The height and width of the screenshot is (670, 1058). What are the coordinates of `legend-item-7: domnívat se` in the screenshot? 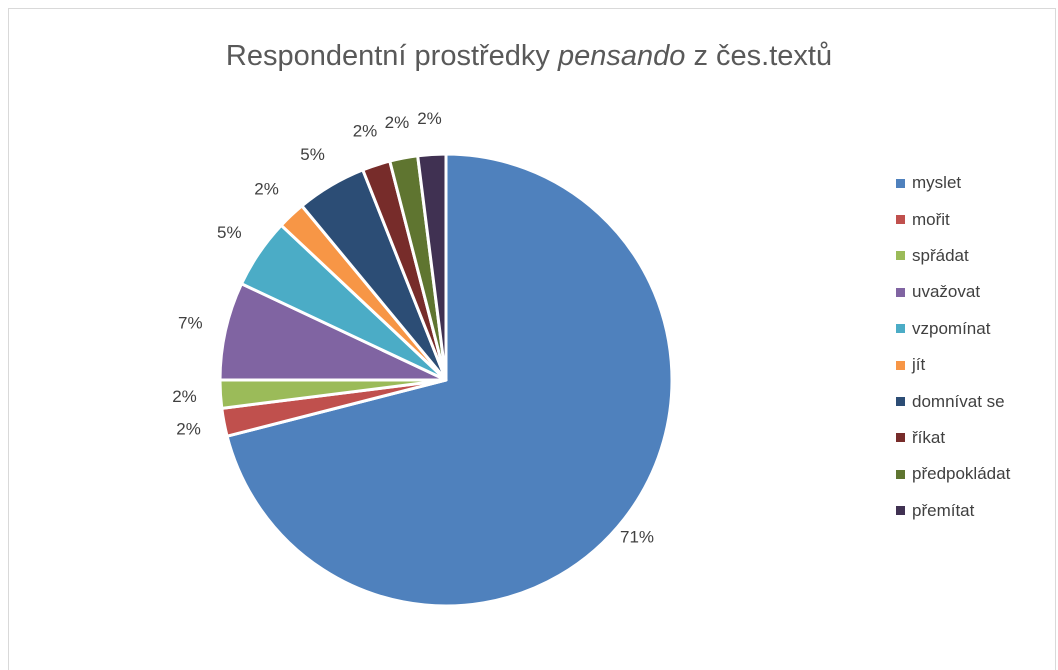 It's located at (953, 401).